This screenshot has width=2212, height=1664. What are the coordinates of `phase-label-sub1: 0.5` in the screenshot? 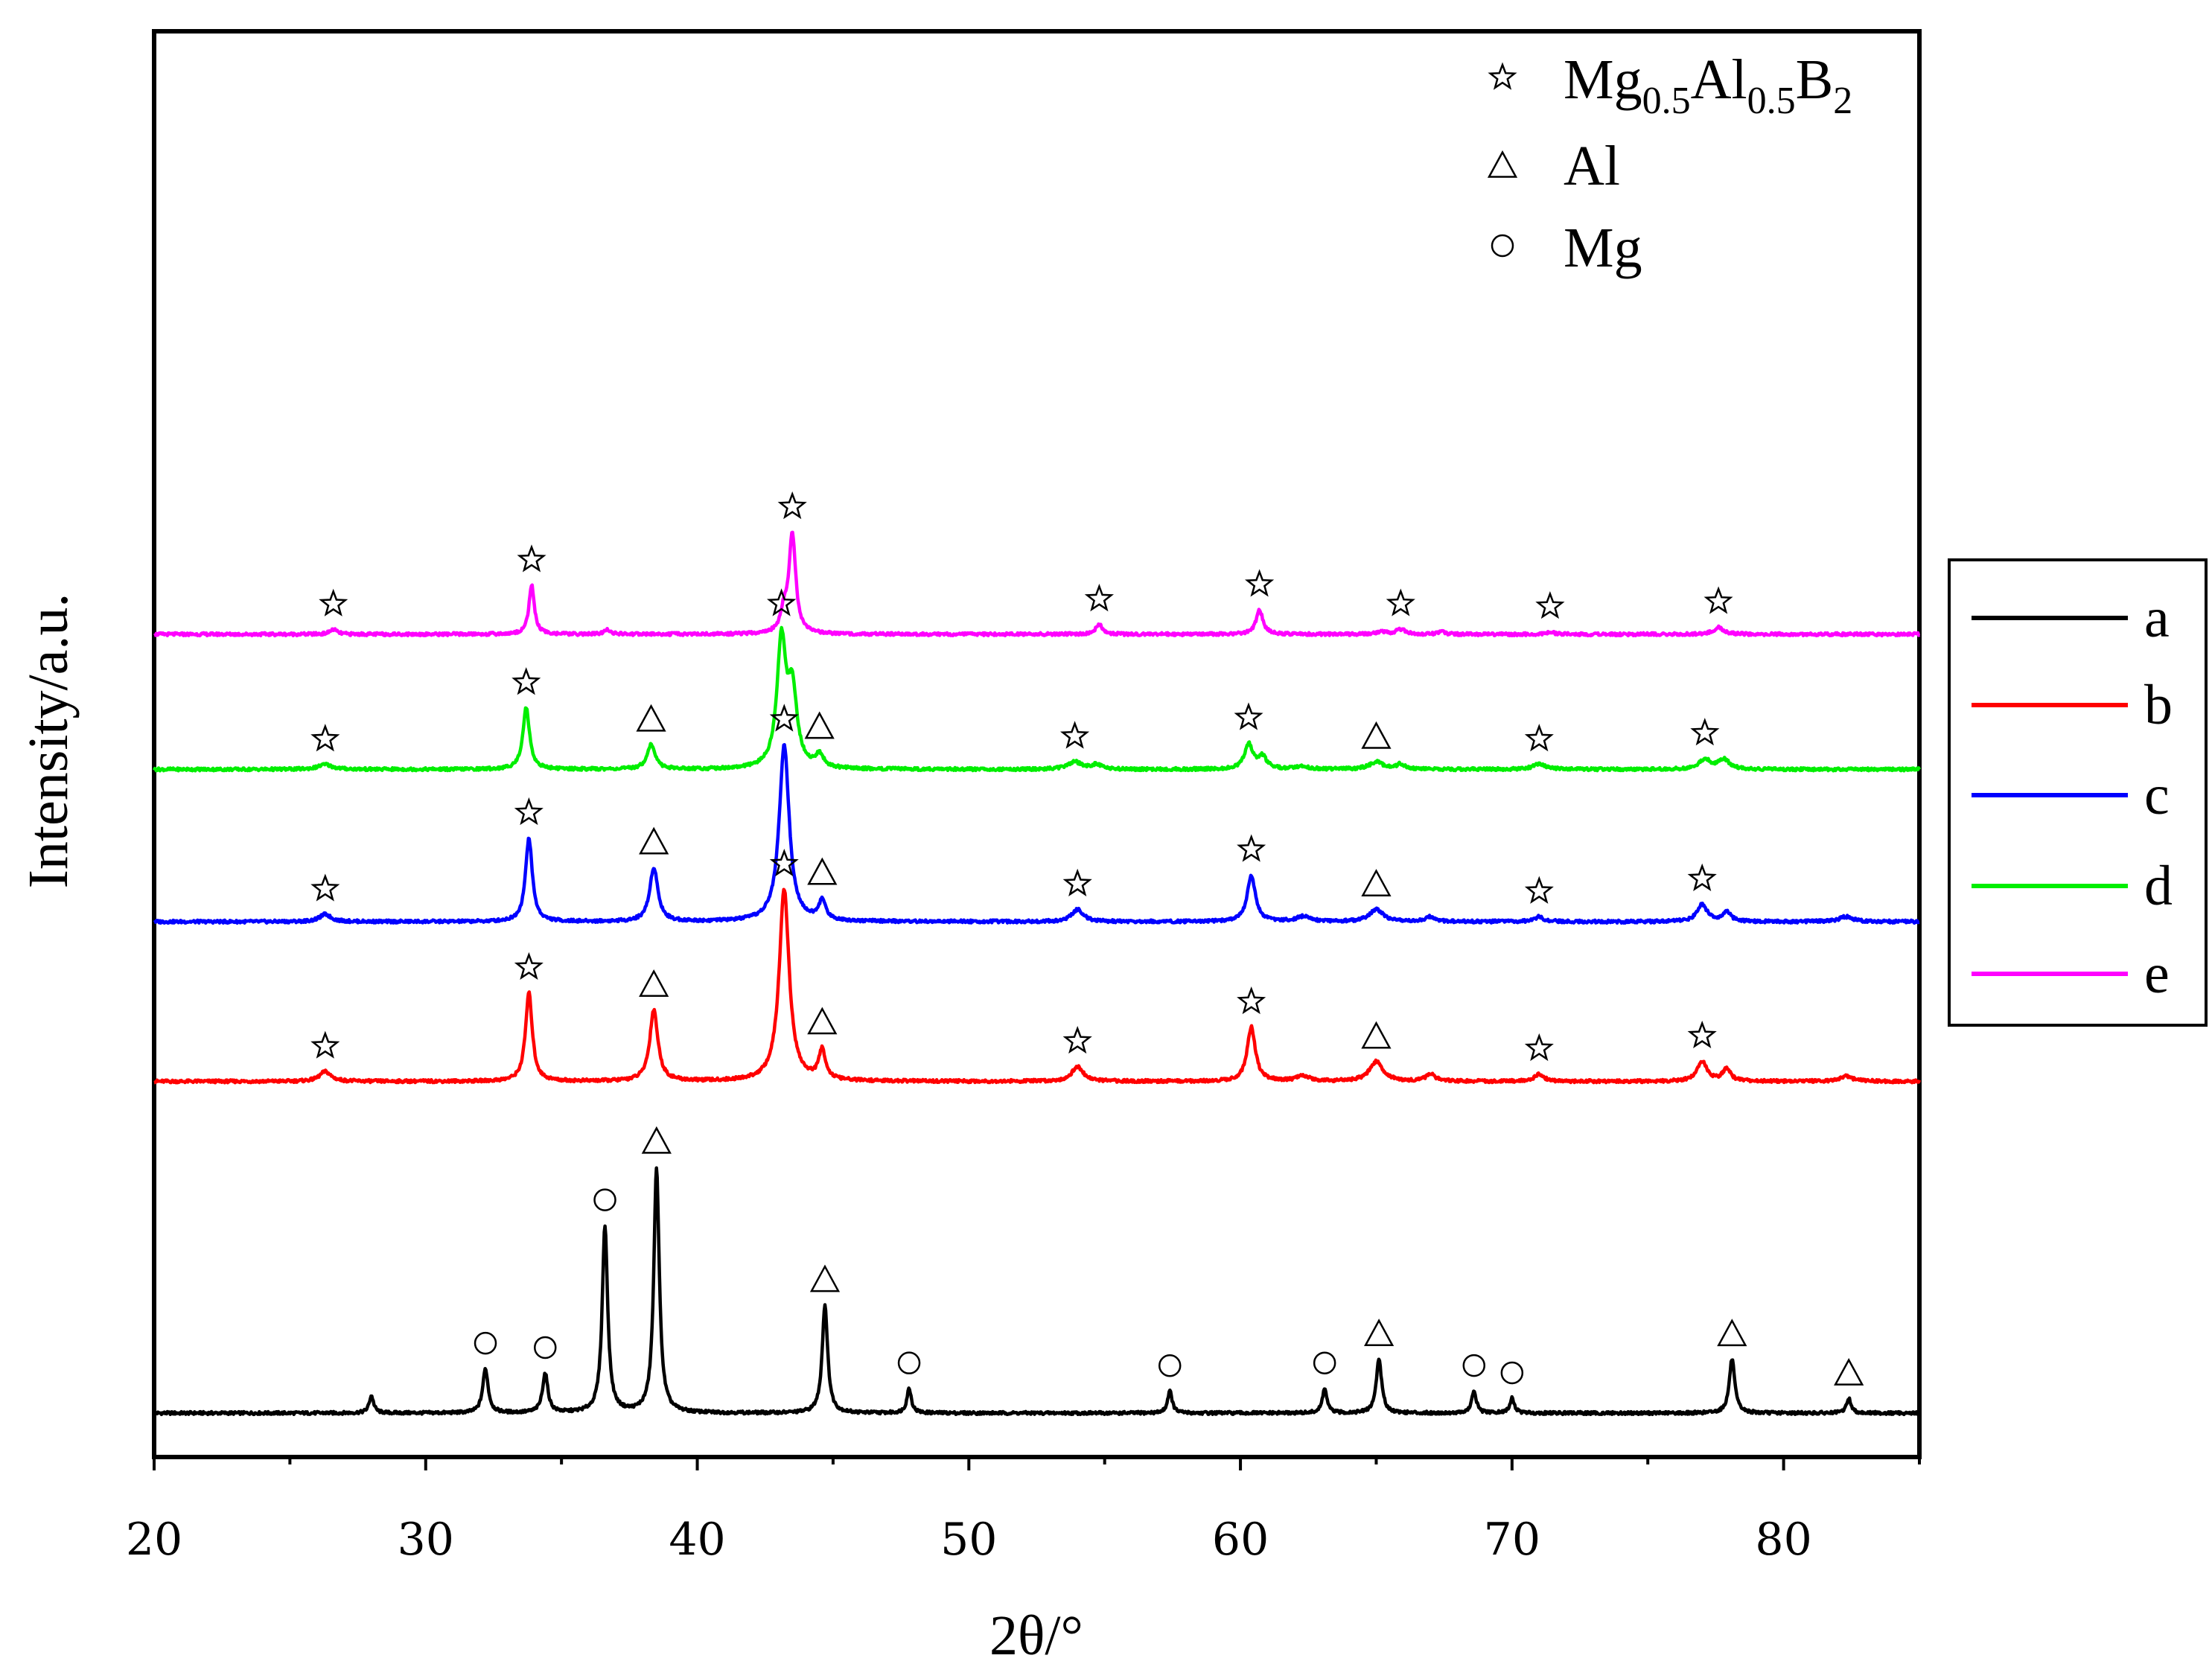 It's located at (1667, 101).